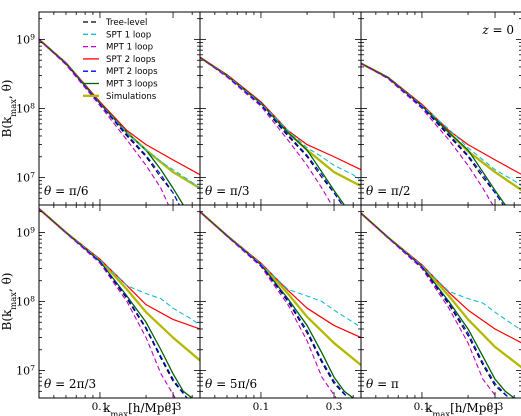 The image size is (521, 416). I want to click on panel-label: θ = π, so click(382, 384).